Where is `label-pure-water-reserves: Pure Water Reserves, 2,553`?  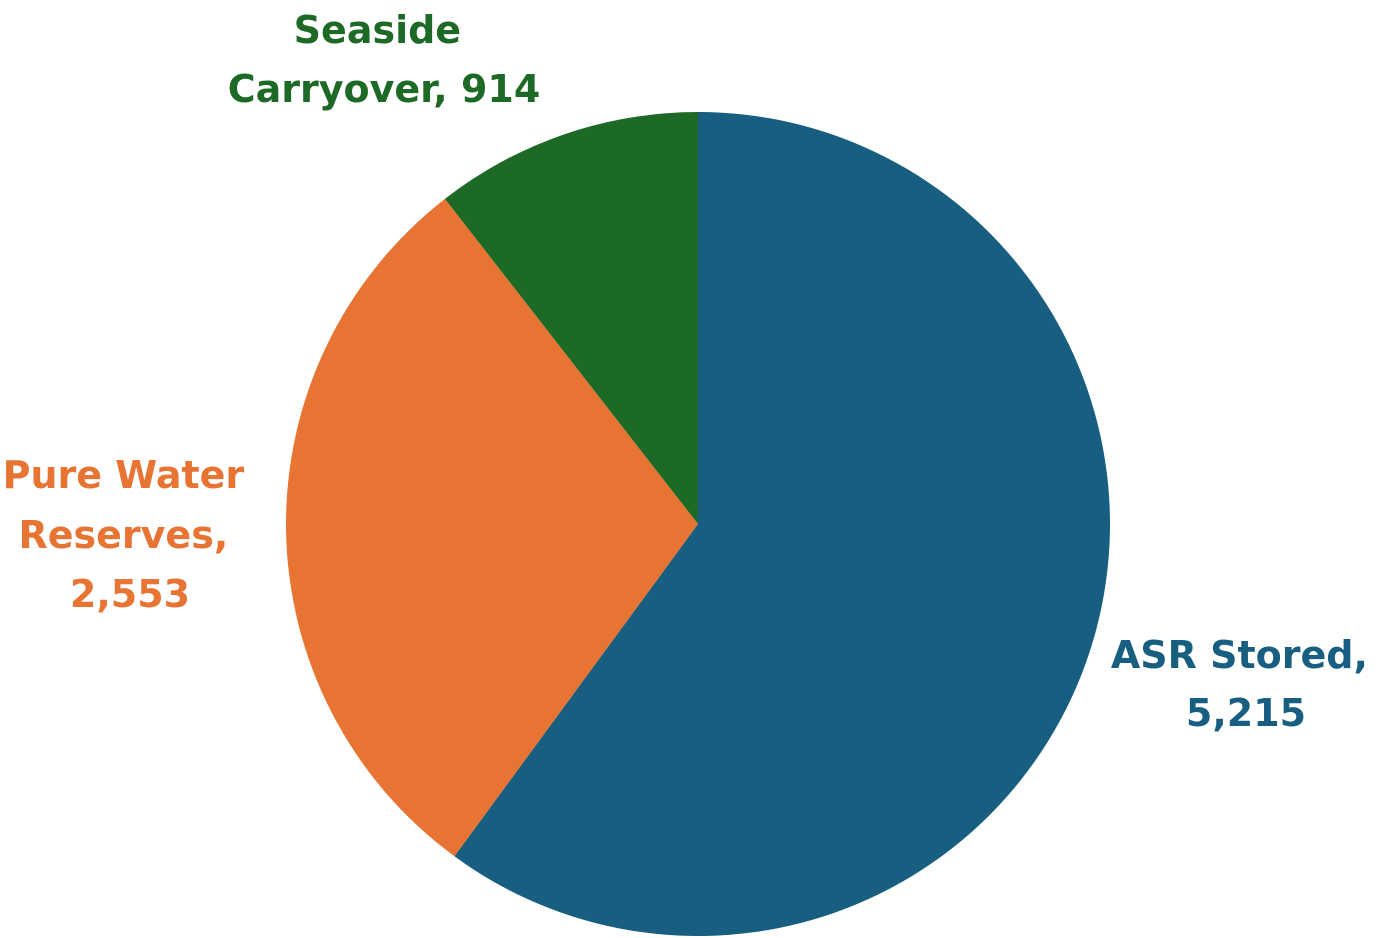
label-pure-water-reserves: Pure Water Reserves, 2,553 is located at coordinates (130, 534).